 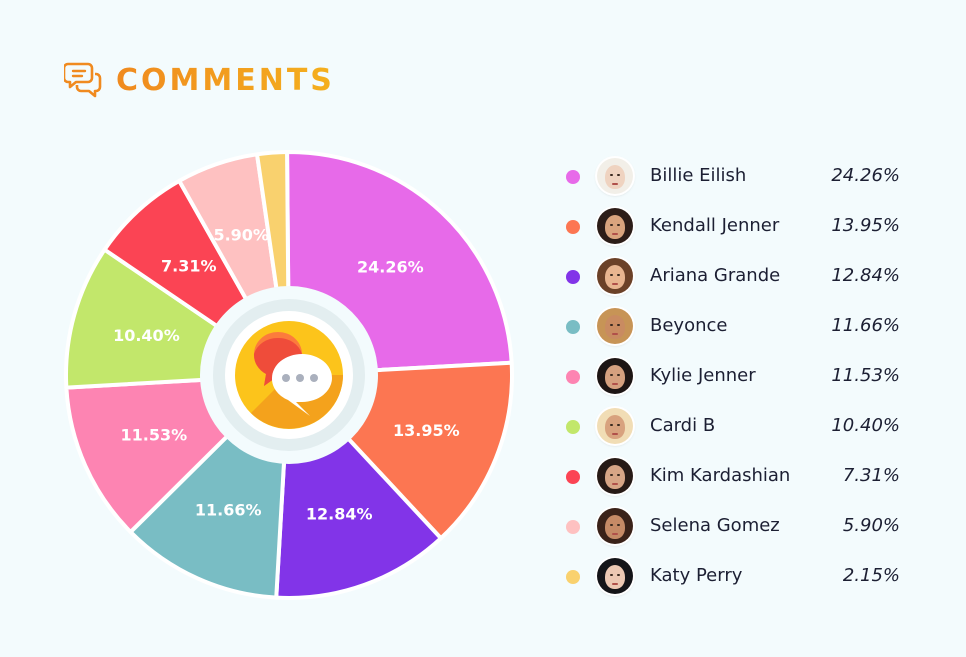 What do you see at coordinates (865, 325) in the screenshot?
I see `legend-percentage: 11.66%` at bounding box center [865, 325].